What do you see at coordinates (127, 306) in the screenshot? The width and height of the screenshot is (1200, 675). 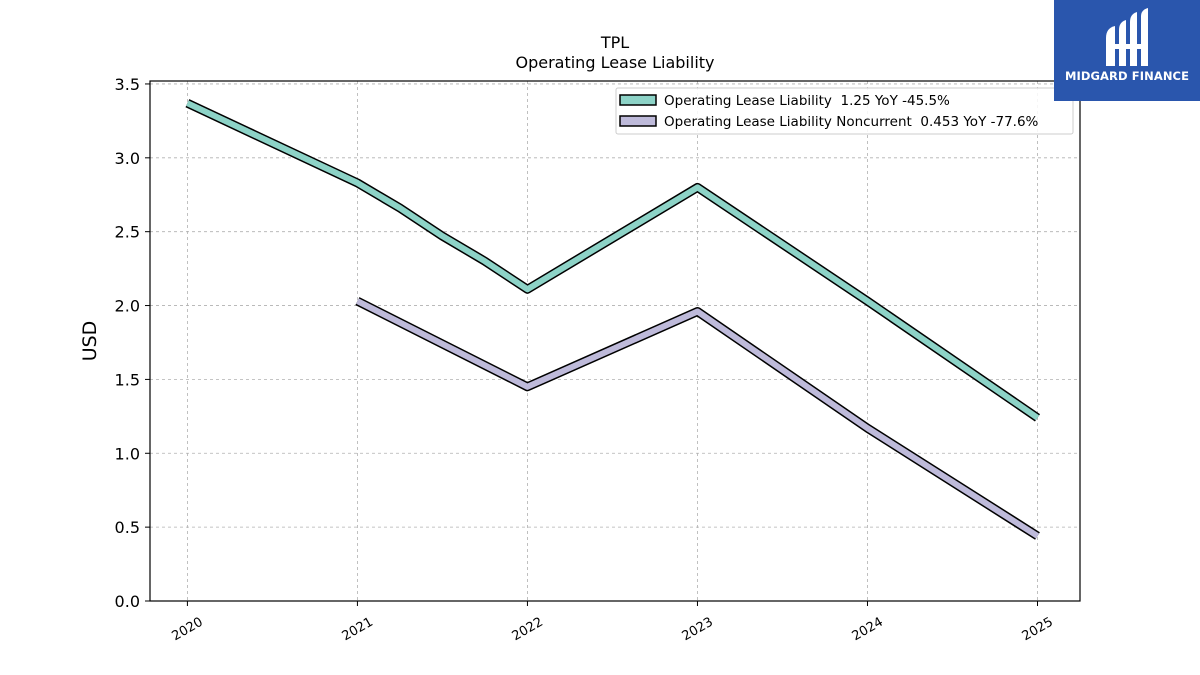 I see `y-tick-label: 2.0` at bounding box center [127, 306].